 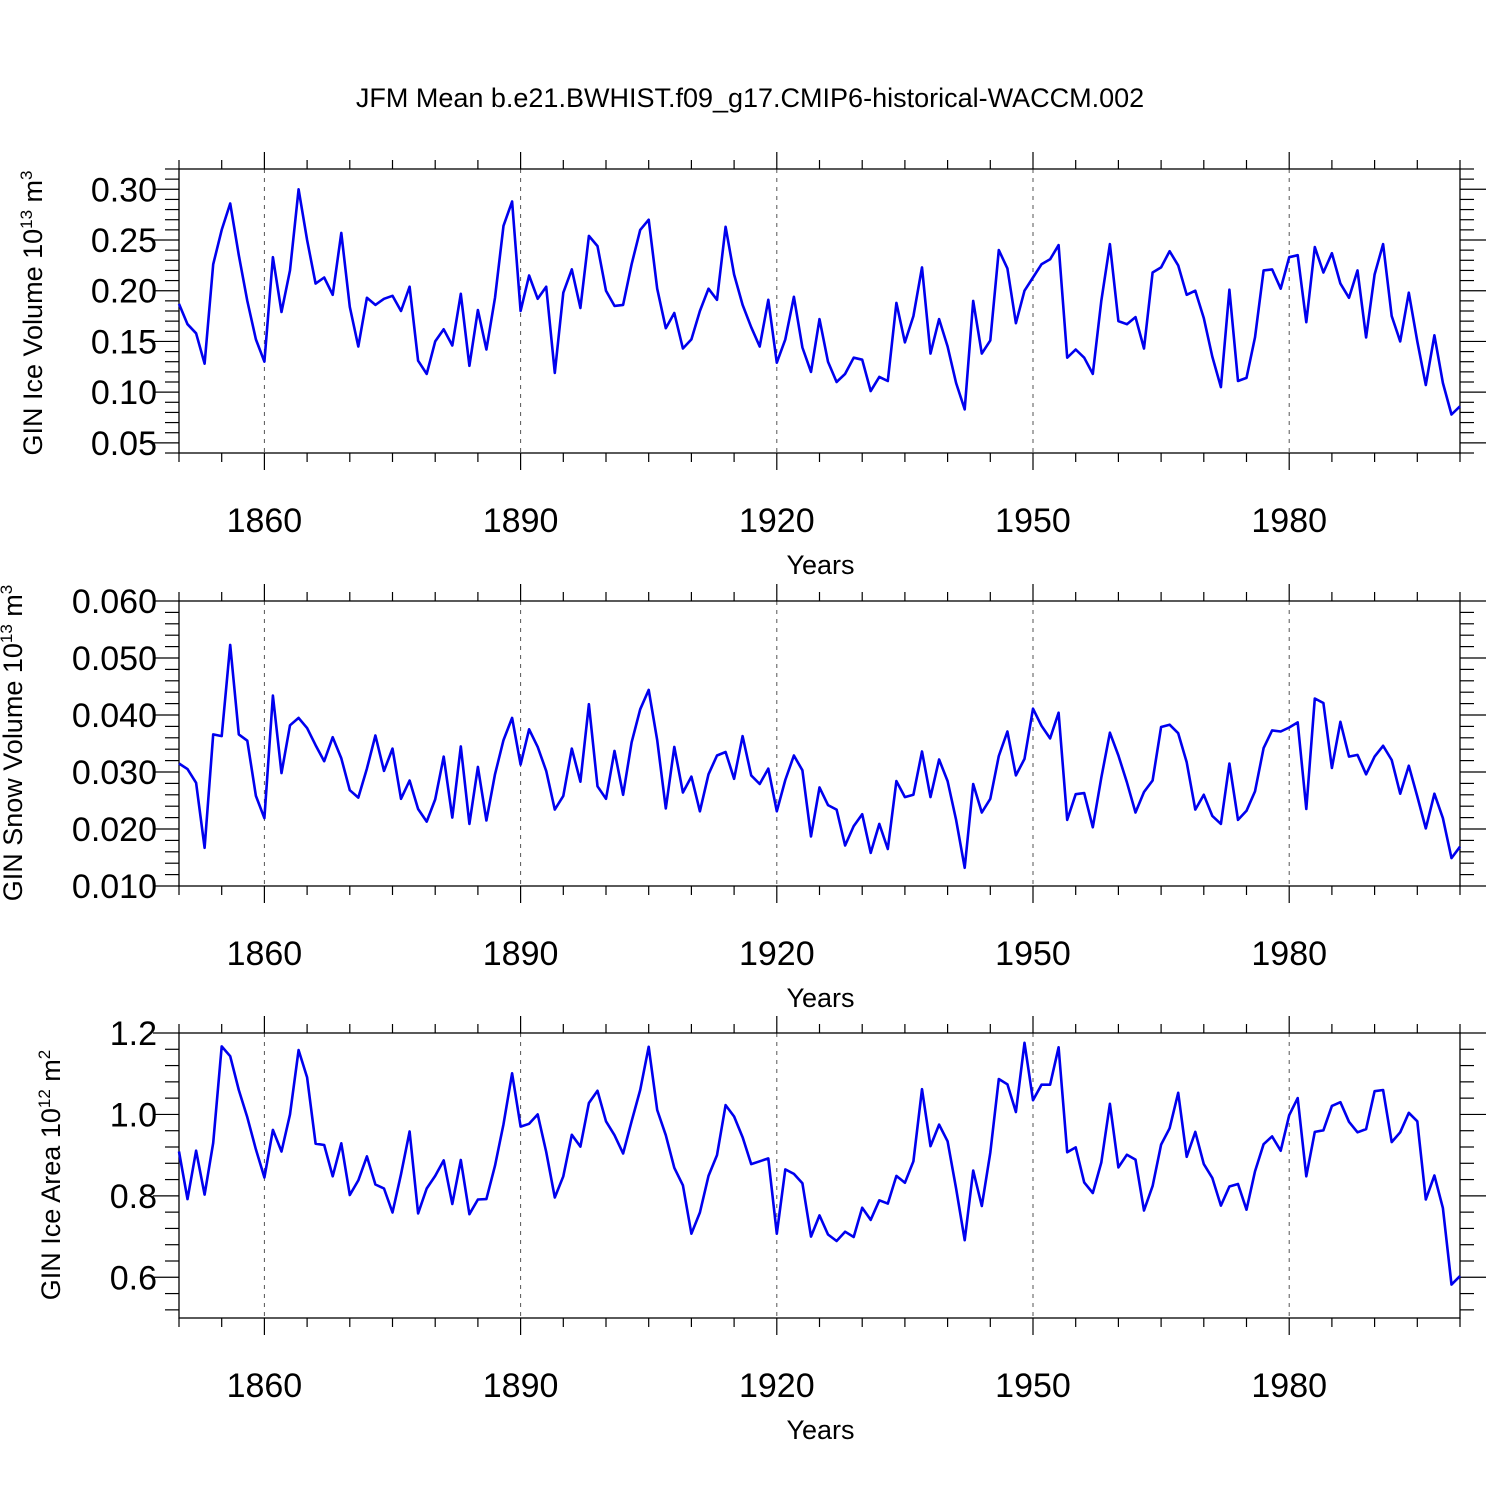 I want to click on y-tick-label: 0.15, so click(x=124, y=342).